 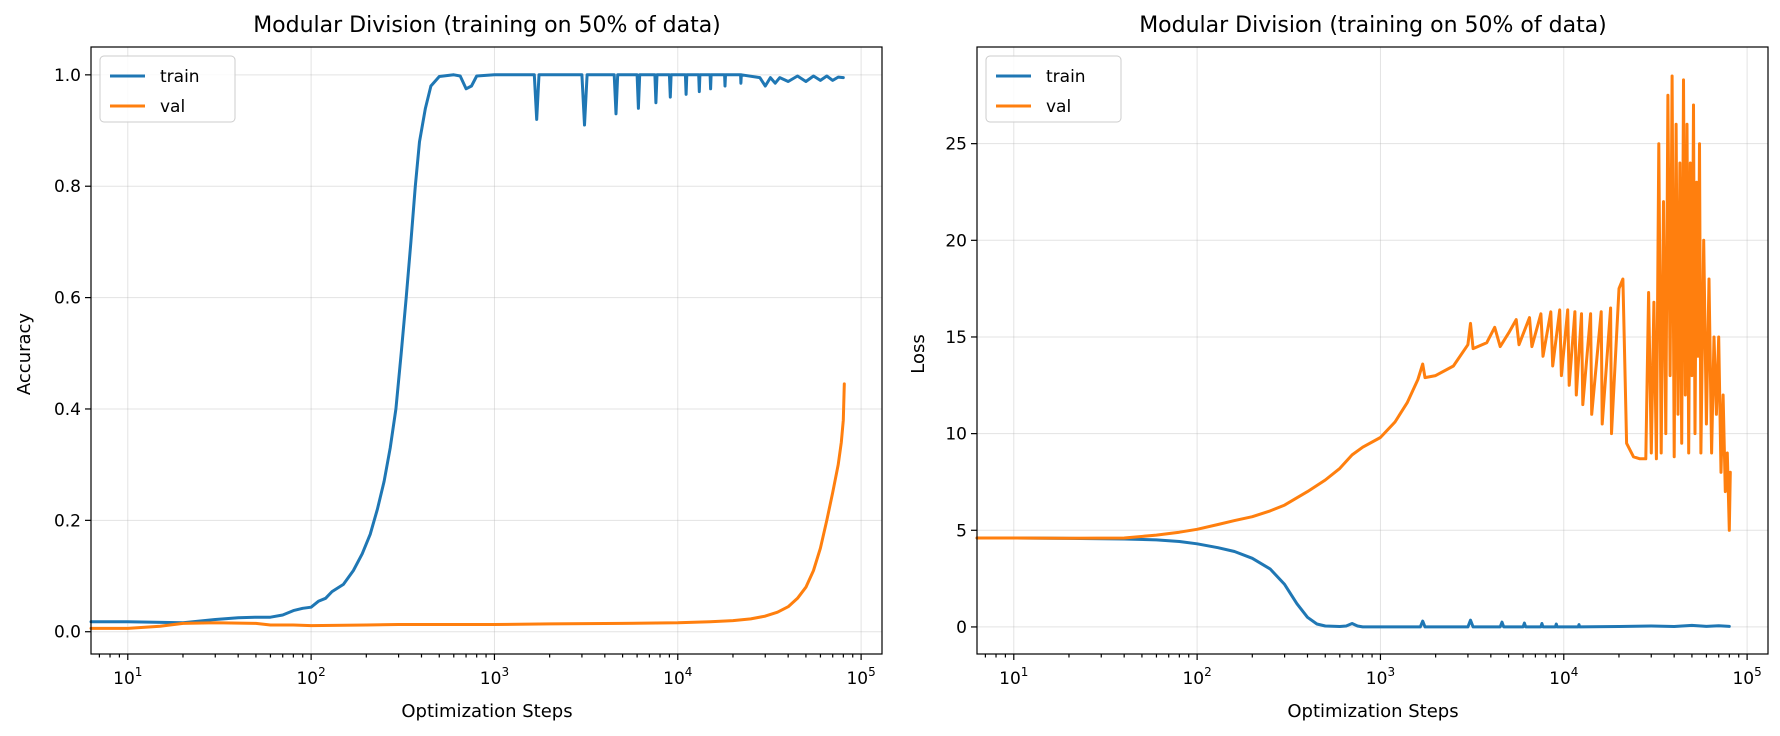 I want to click on y-tick-label: 0.0, so click(x=67, y=633).